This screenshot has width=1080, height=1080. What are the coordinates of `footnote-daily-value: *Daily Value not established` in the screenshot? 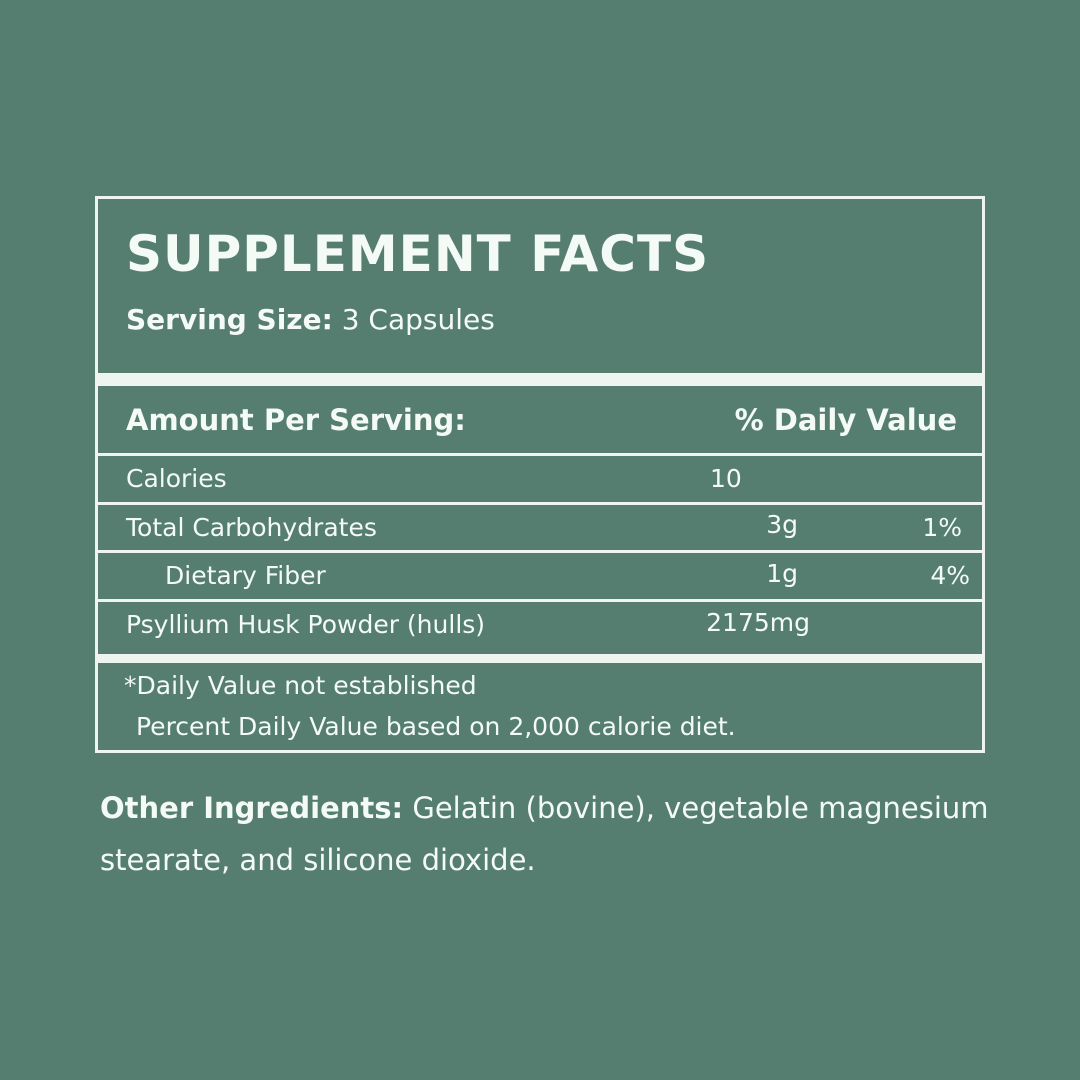 It's located at (300, 685).